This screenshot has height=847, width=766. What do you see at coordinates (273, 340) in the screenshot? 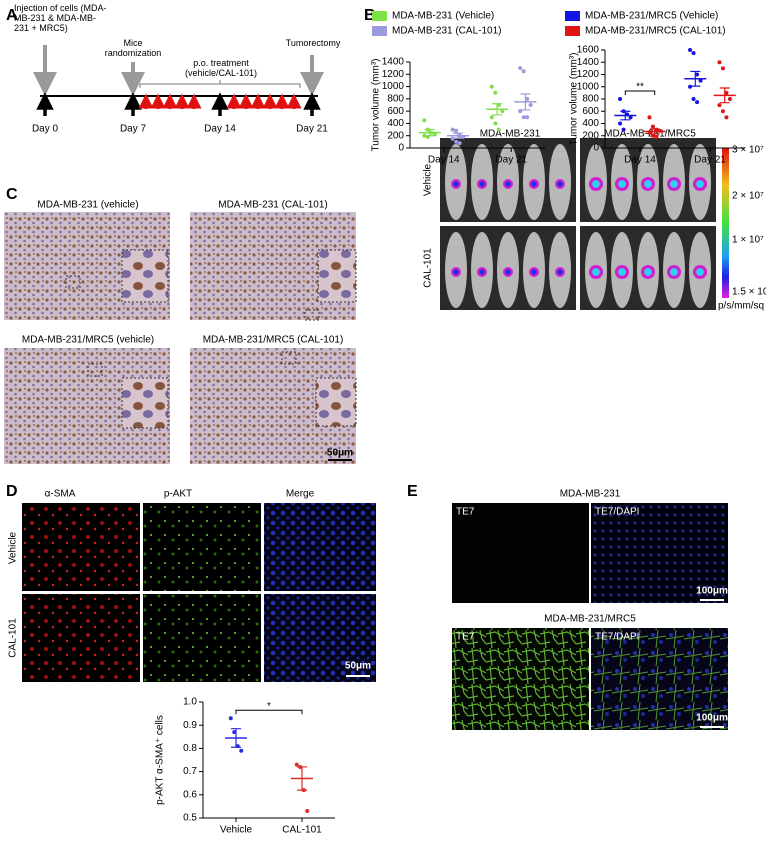
I see `image-title: MDA-MB-231/MRC5 (CAL-101)` at bounding box center [273, 340].